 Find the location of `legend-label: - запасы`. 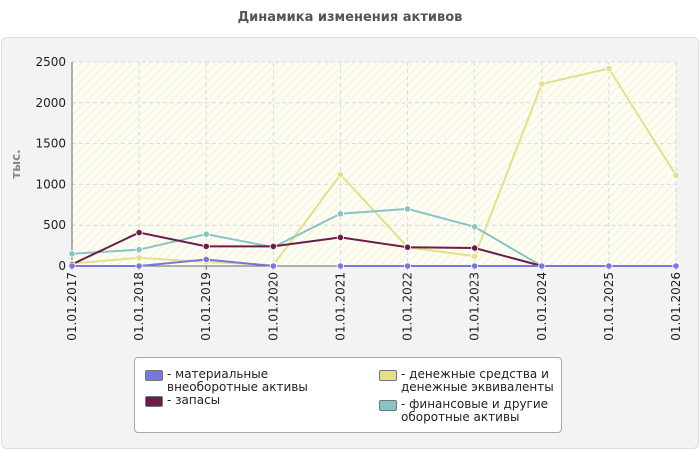

legend-label: - запасы is located at coordinates (194, 400).